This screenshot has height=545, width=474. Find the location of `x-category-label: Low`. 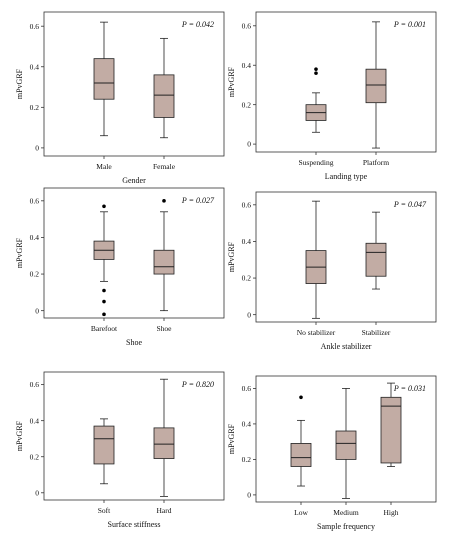

x-category-label: Low is located at coordinates (301, 512).